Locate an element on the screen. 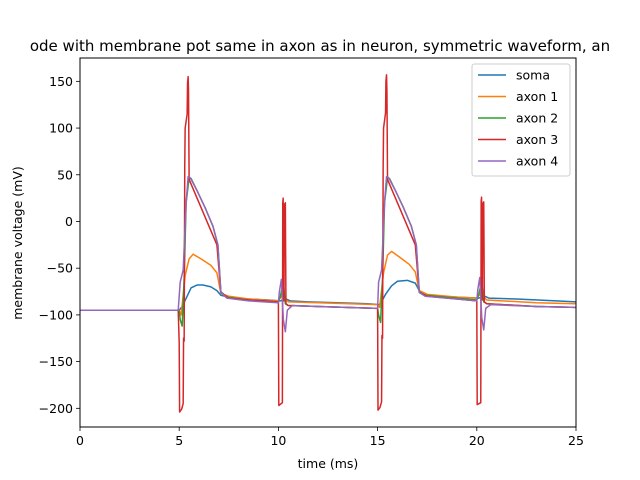  legend-label: axon 3 is located at coordinates (537, 139).